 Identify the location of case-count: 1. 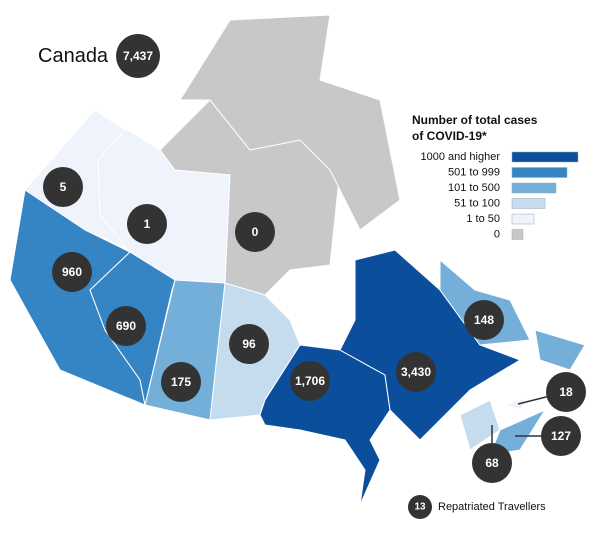
(147, 224).